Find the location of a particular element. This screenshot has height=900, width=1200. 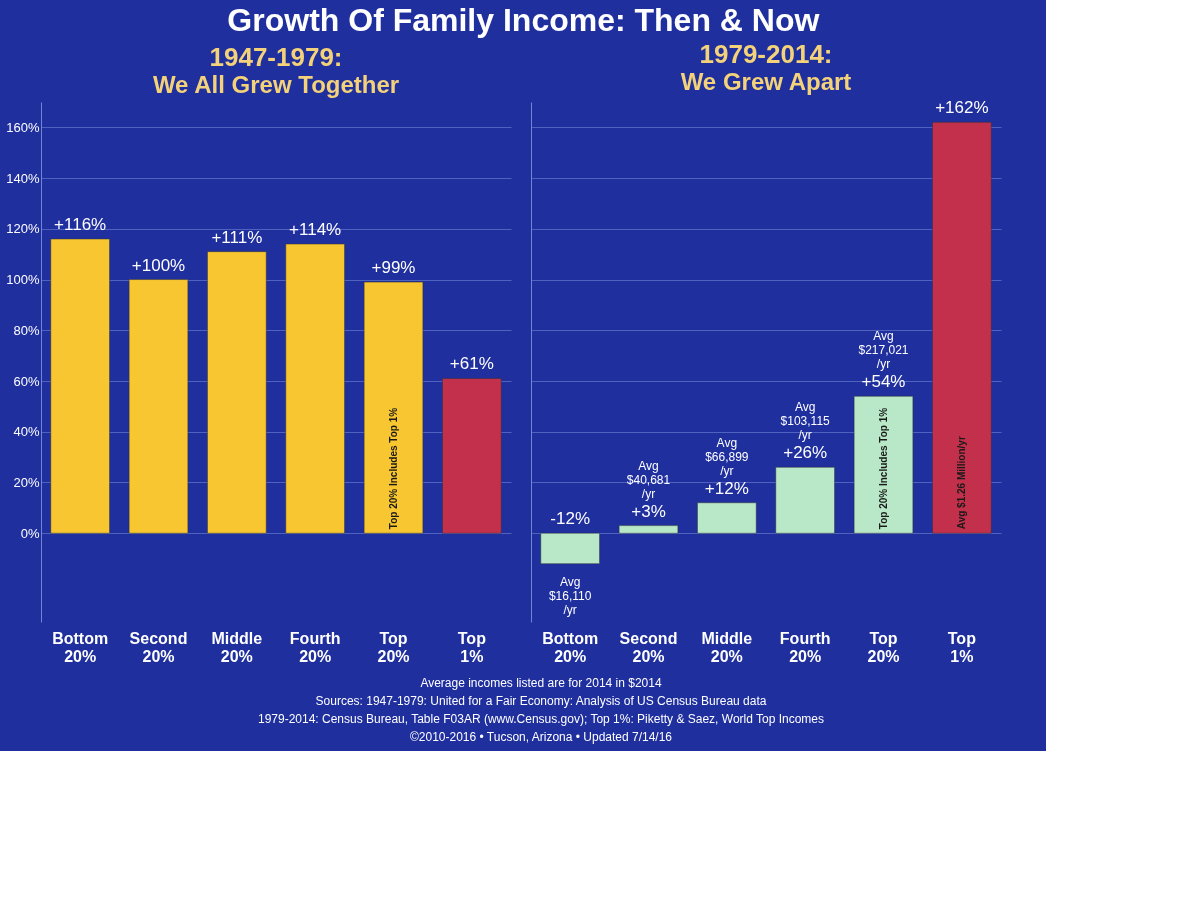

data-label: +3% is located at coordinates (648, 511).